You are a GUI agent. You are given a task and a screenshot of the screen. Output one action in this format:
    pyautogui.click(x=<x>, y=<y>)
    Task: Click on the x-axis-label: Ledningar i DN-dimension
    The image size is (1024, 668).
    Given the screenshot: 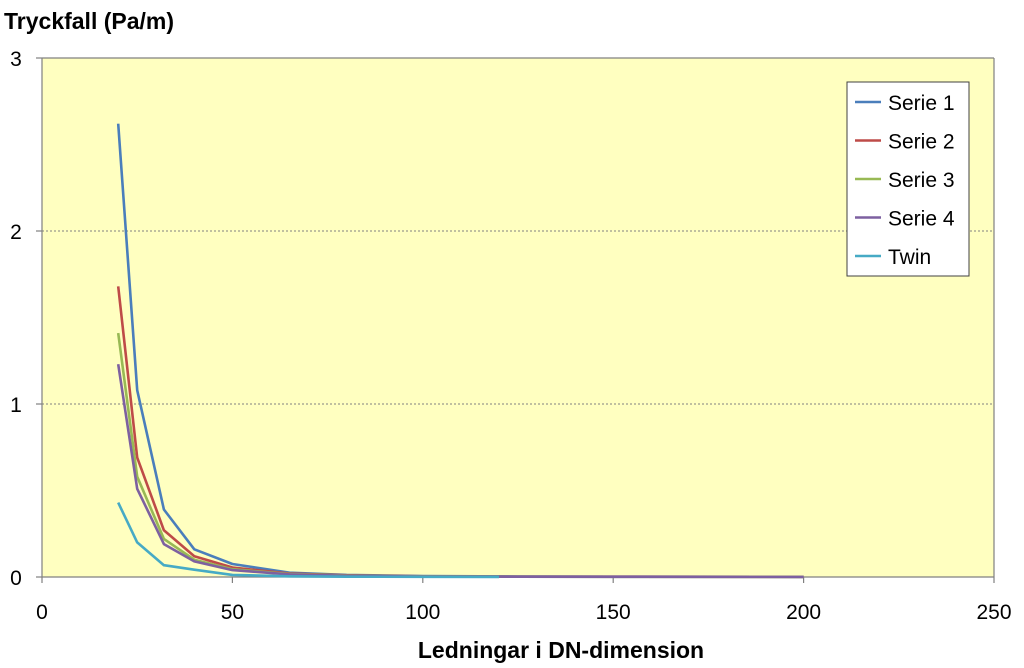 What is the action you would take?
    pyautogui.click(x=561, y=650)
    